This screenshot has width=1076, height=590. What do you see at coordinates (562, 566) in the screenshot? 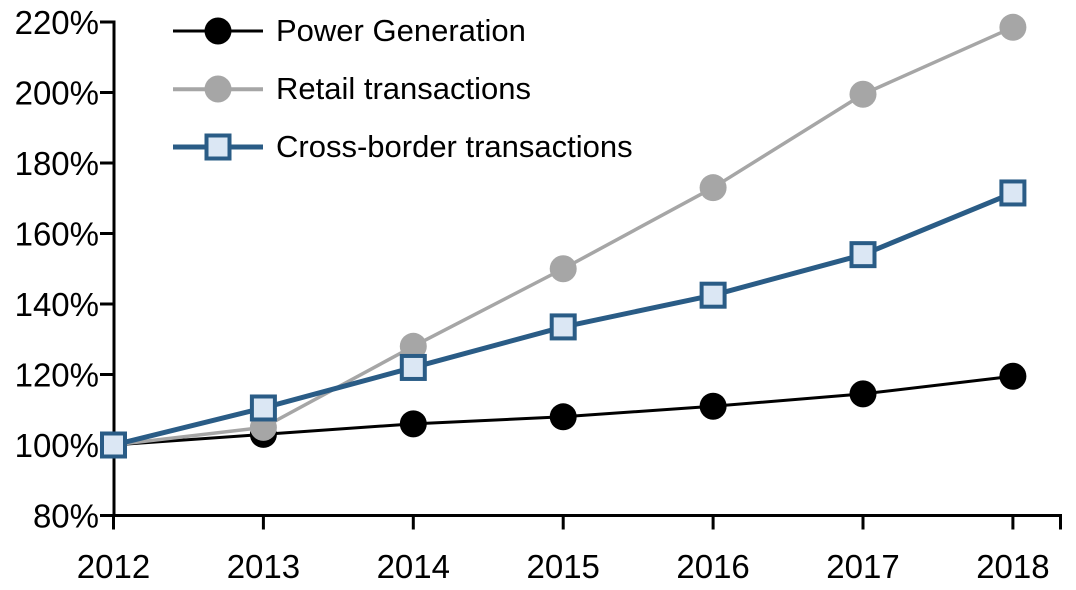
I see `x-tick-label: 2015` at bounding box center [562, 566].